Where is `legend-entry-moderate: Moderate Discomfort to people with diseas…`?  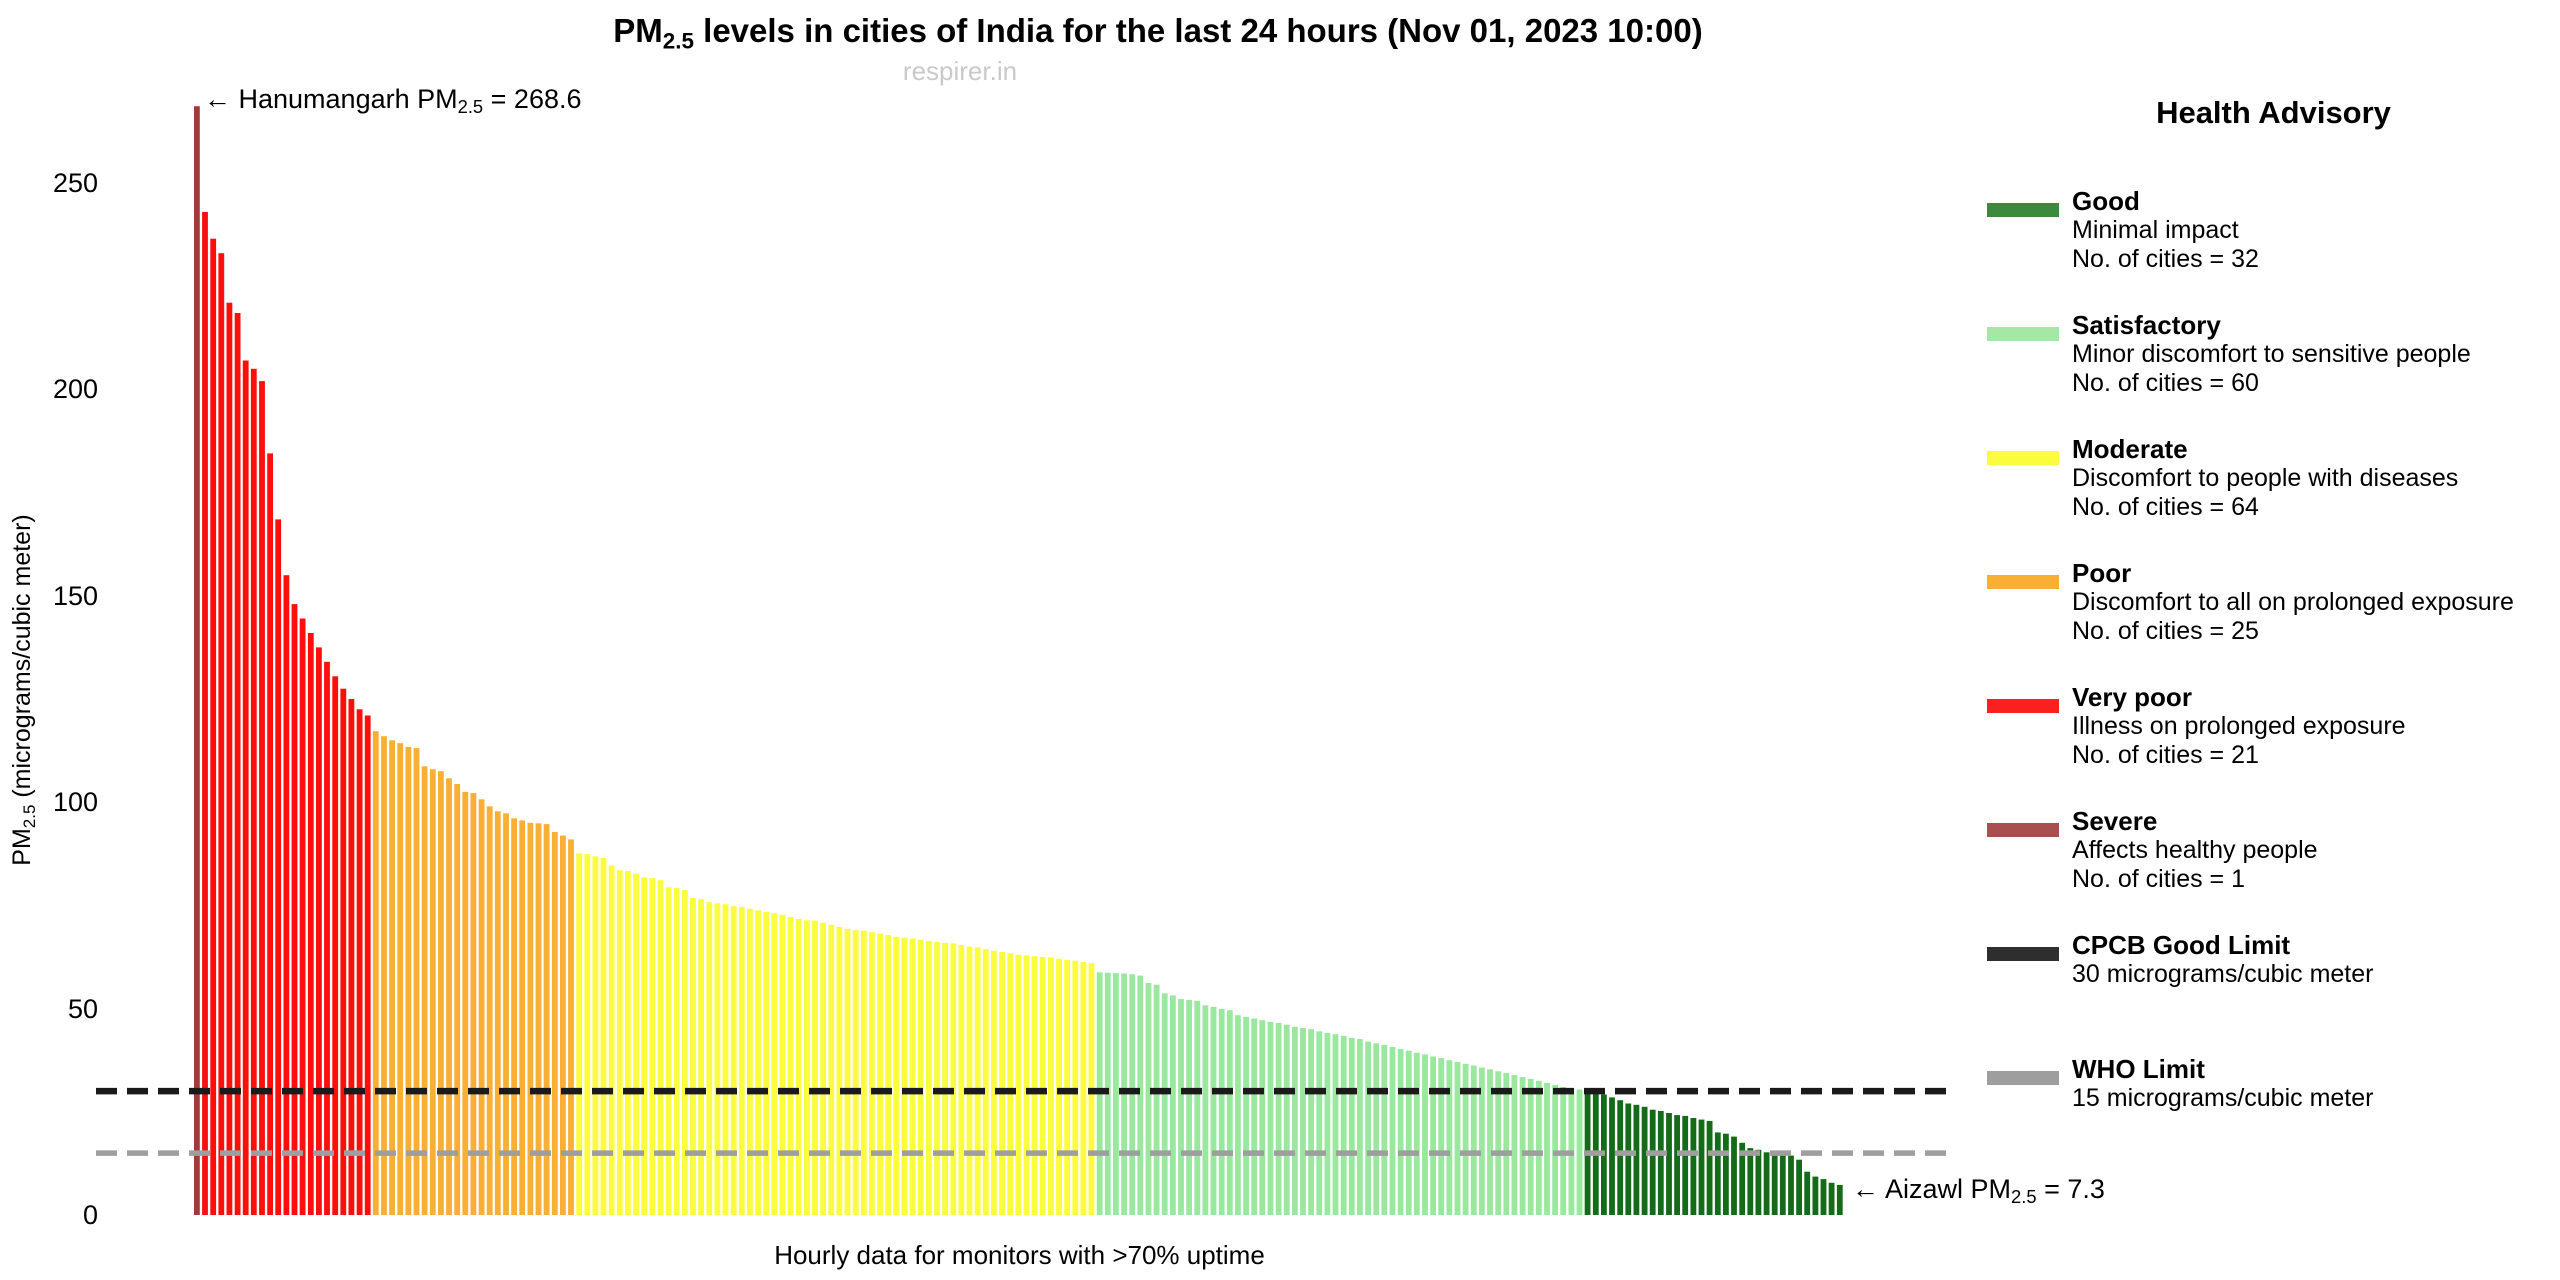 legend-entry-moderate: Moderate Discomfort to people with diseas… is located at coordinates (2273, 493).